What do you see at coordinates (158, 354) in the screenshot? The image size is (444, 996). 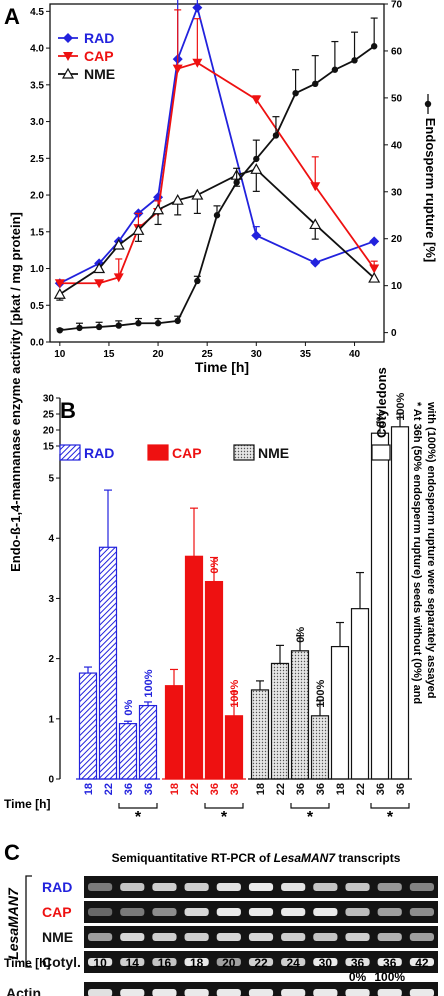 I see `x-tick-label: 20` at bounding box center [158, 354].